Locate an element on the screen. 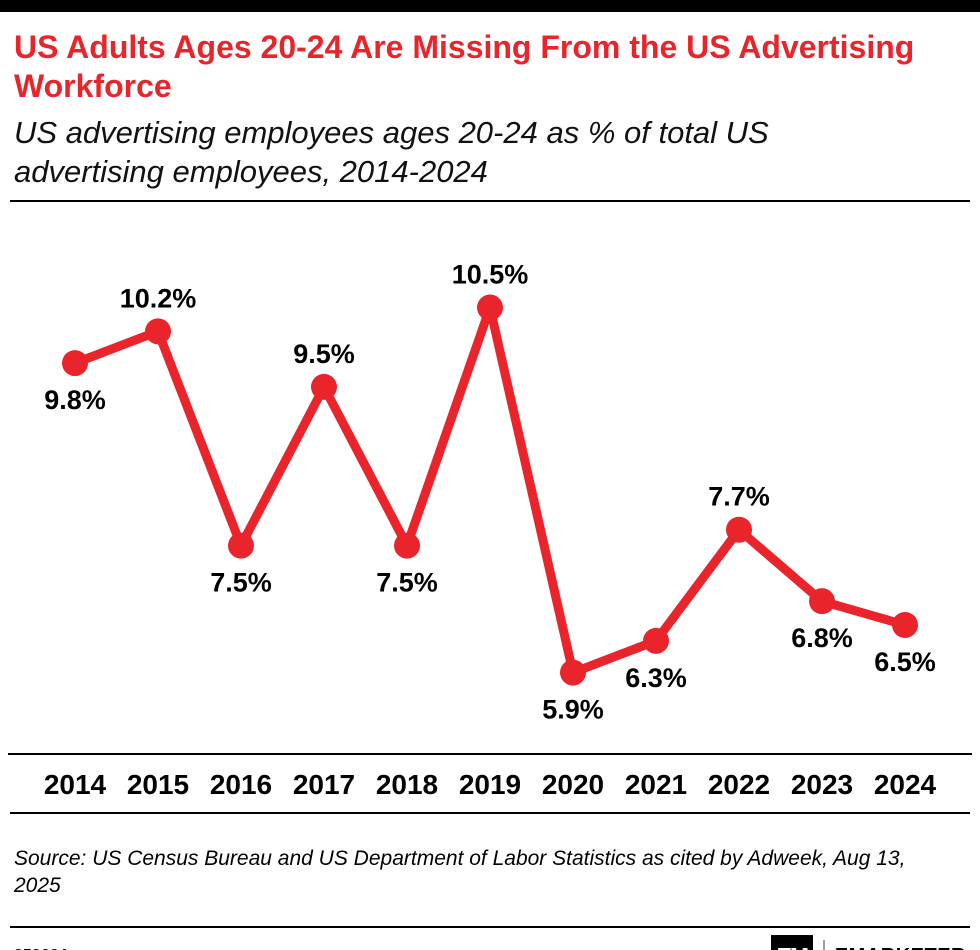  emarketer-logo: EM EMARKETER is located at coordinates (868, 942).